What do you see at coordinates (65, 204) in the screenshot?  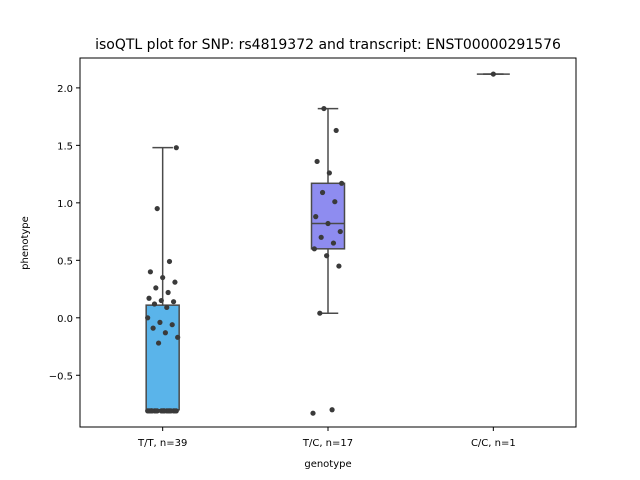 I see `y-tick-label: 1.0` at bounding box center [65, 204].